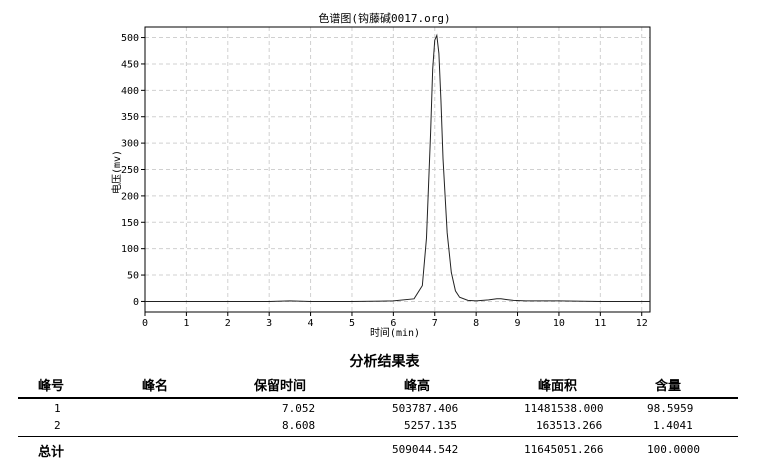 Image resolution: width=769 pixels, height=474 pixels. What do you see at coordinates (378, 436) in the screenshot?
I see `total-rule` at bounding box center [378, 436].